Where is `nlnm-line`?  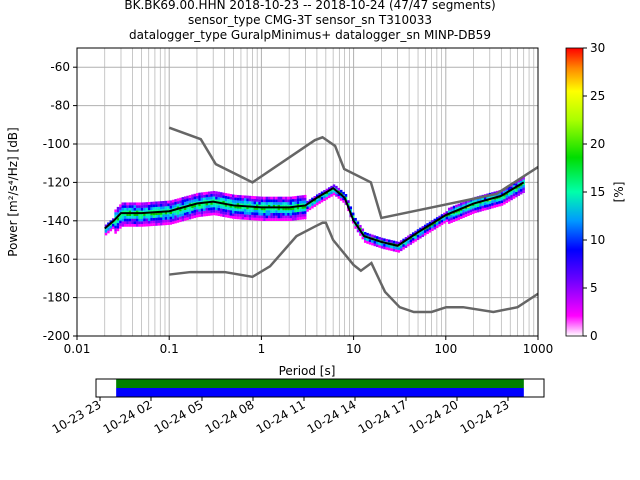 nlnm-line is located at coordinates (354, 267).